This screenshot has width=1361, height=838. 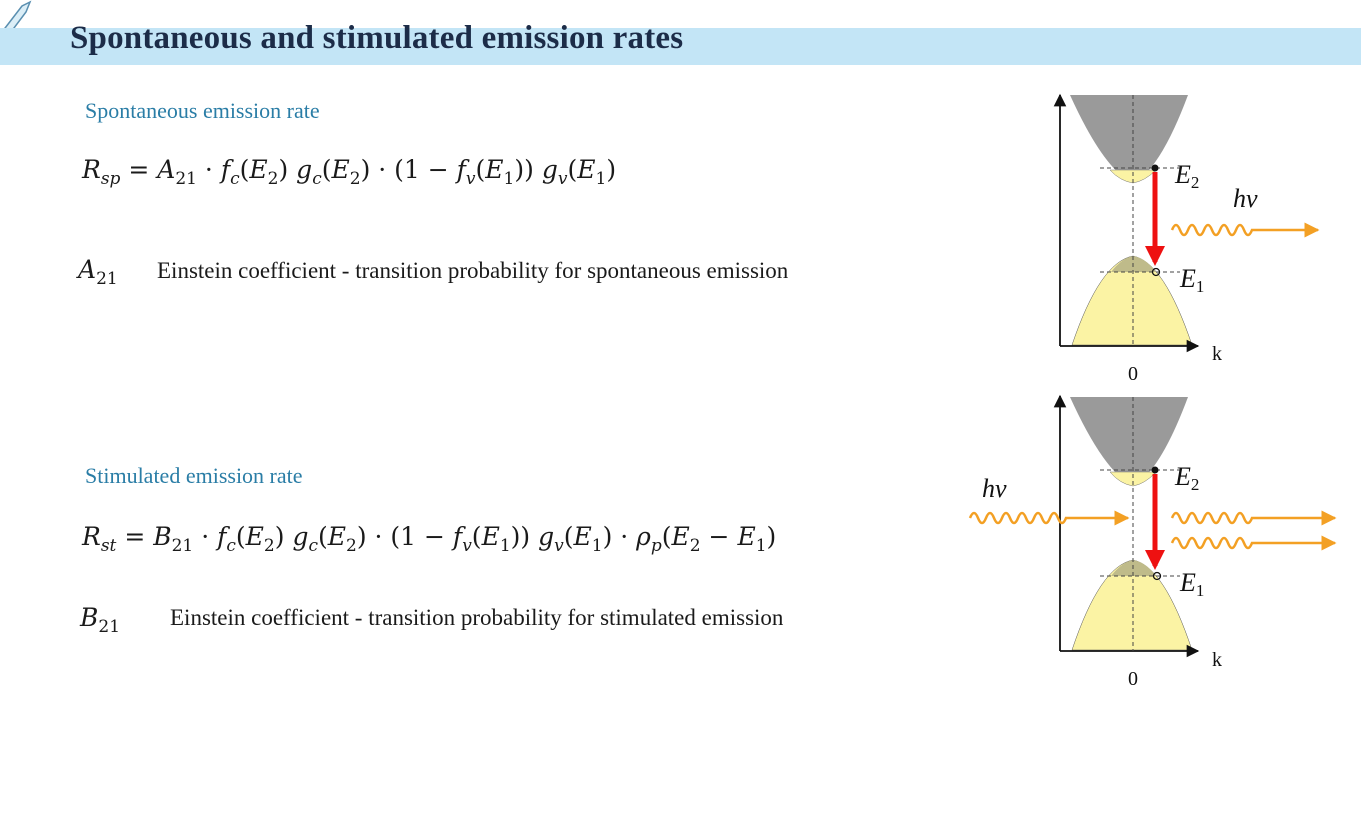 I want to click on stimulated-label: Stimulated emission rate, so click(x=194, y=475).